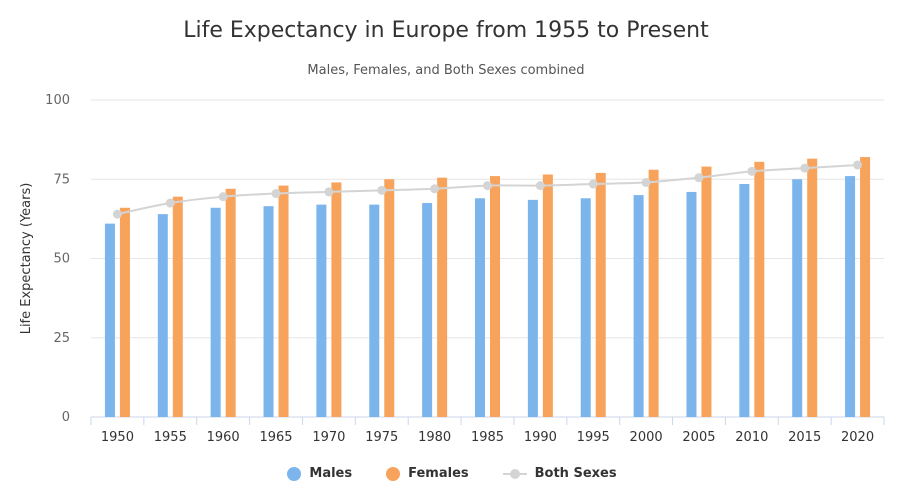 This screenshot has width=904, height=504. What do you see at coordinates (61, 259) in the screenshot?
I see `y-tick-label: 50` at bounding box center [61, 259].